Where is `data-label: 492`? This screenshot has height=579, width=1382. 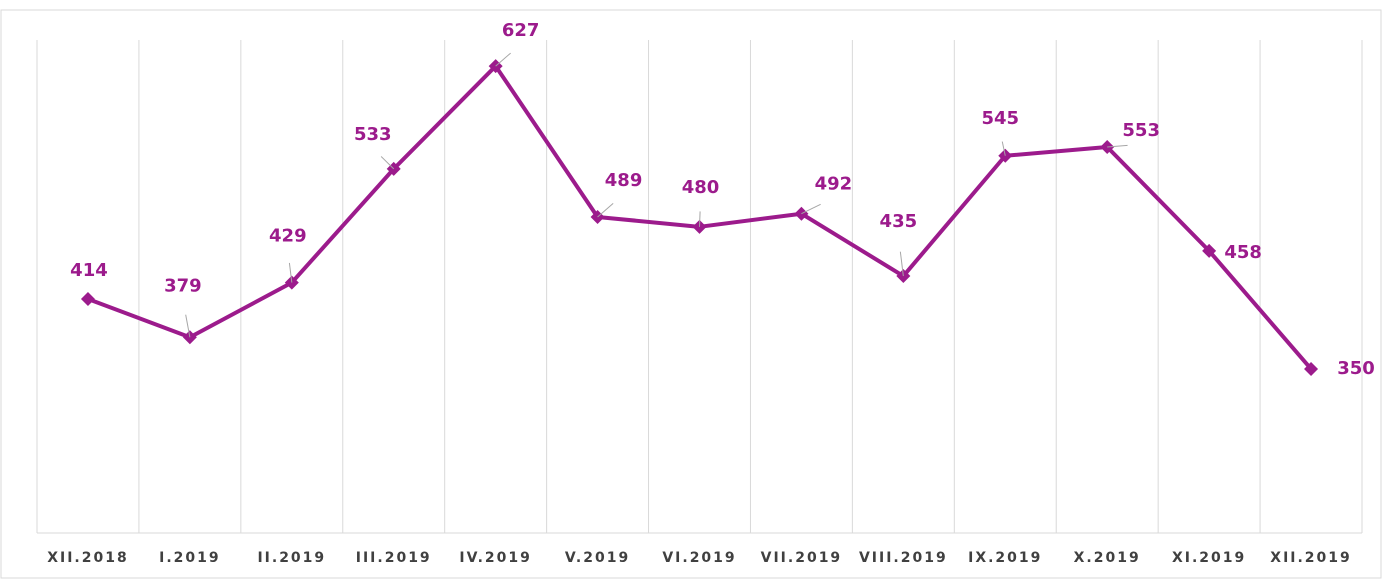
data-label: 492 is located at coordinates (834, 184).